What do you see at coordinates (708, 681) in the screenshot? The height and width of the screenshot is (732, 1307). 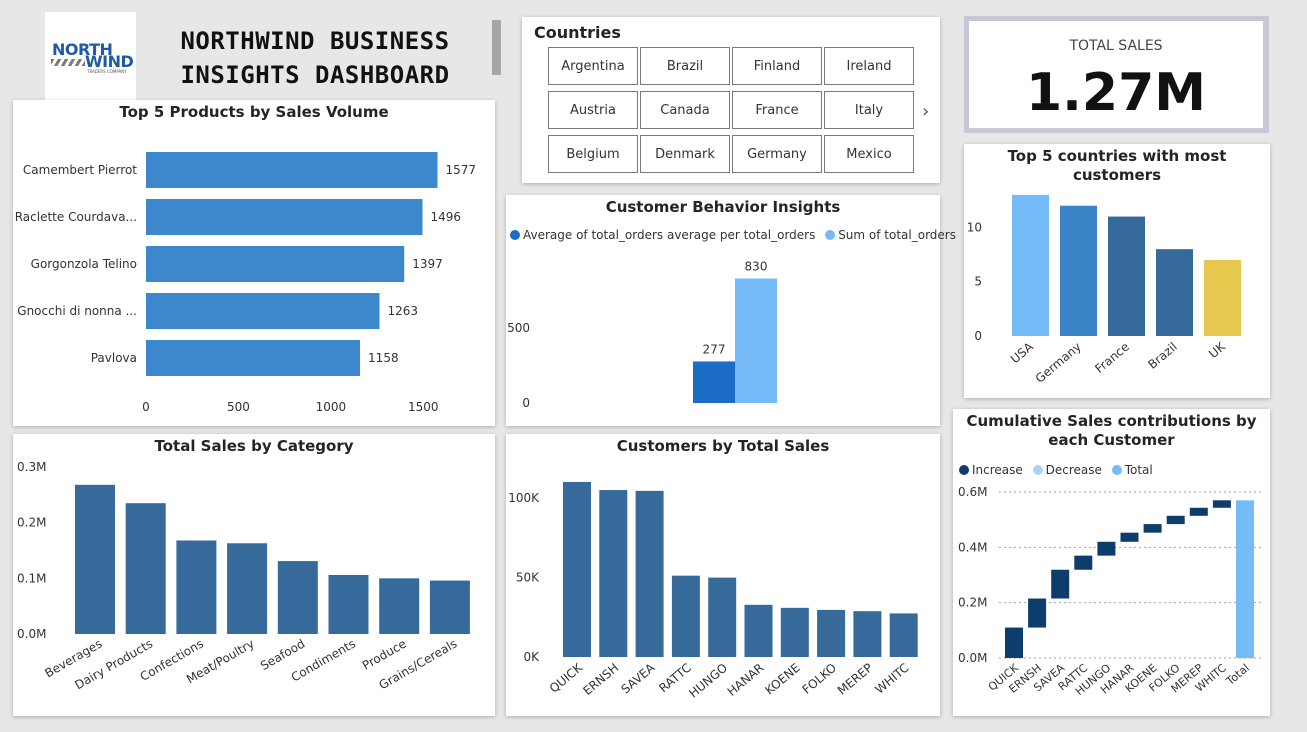 I see `customer-tick-label: HUNGO` at bounding box center [708, 681].